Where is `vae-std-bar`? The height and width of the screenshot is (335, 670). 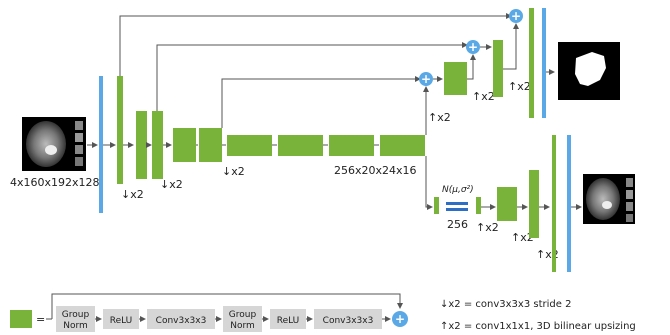 vae-std-bar is located at coordinates (457, 209).